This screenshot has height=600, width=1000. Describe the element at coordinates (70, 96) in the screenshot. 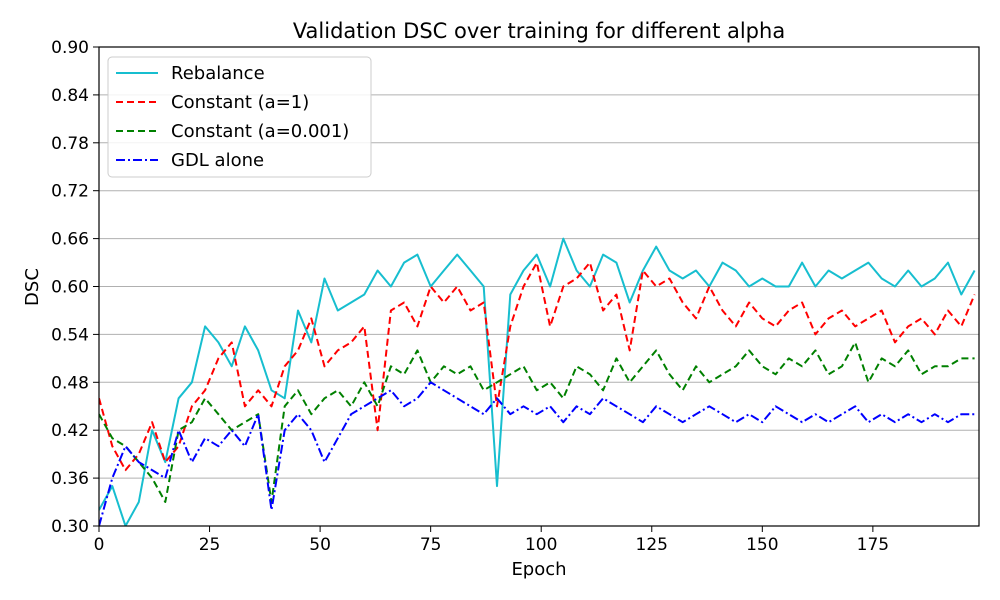

I see `y-tick-label: 0.84` at that location.